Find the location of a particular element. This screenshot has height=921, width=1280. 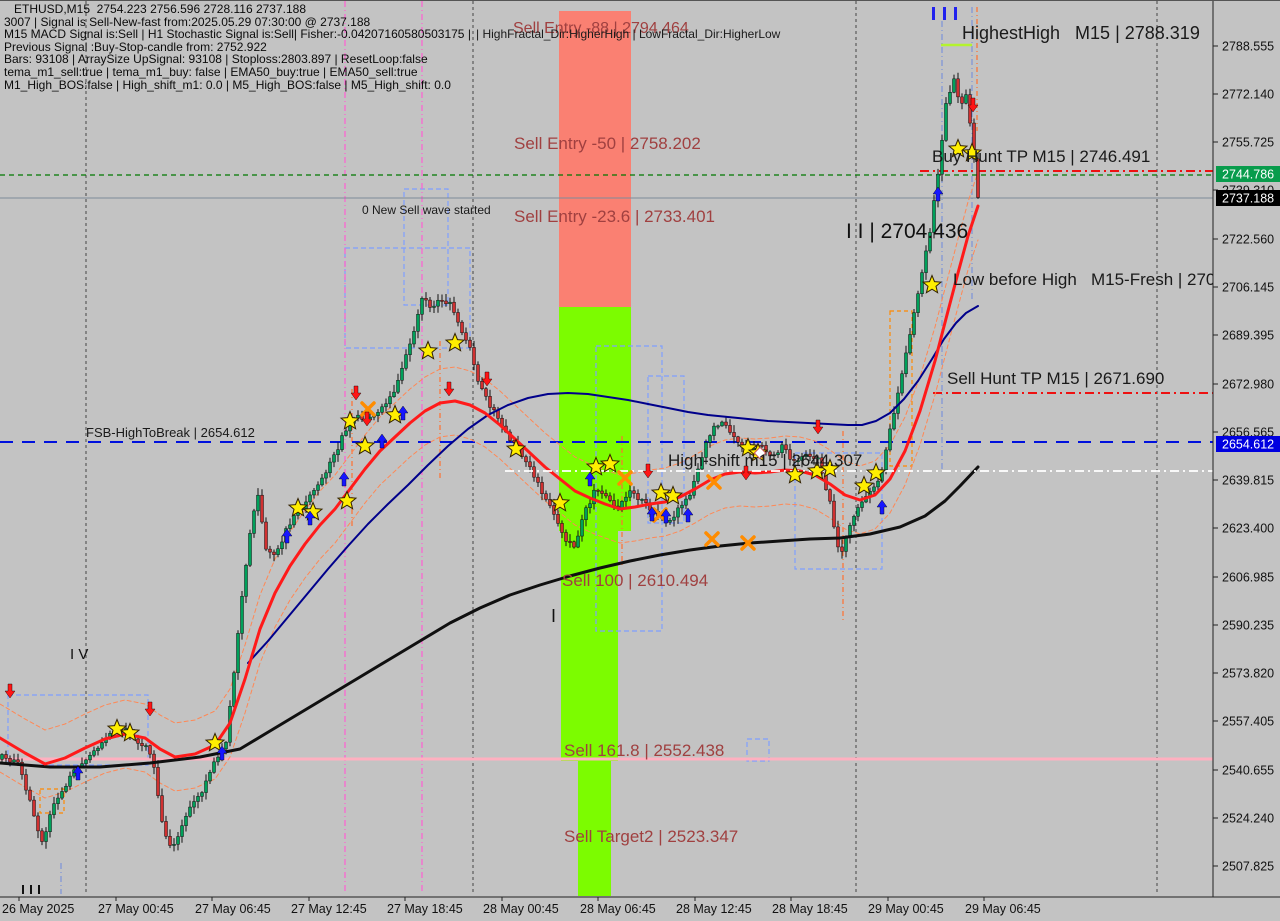

price-axis-label: 2689.395 is located at coordinates (1248, 336).